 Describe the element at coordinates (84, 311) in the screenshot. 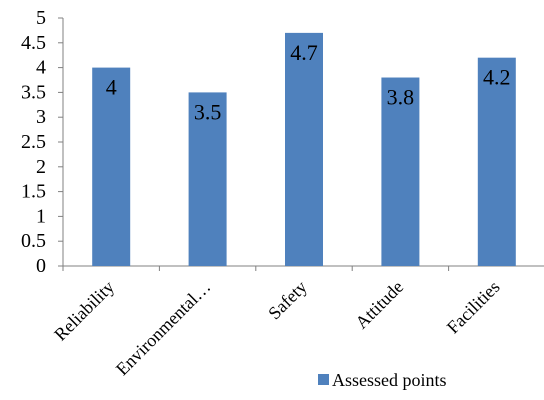

I see `x-tick-label: Reliability` at that location.